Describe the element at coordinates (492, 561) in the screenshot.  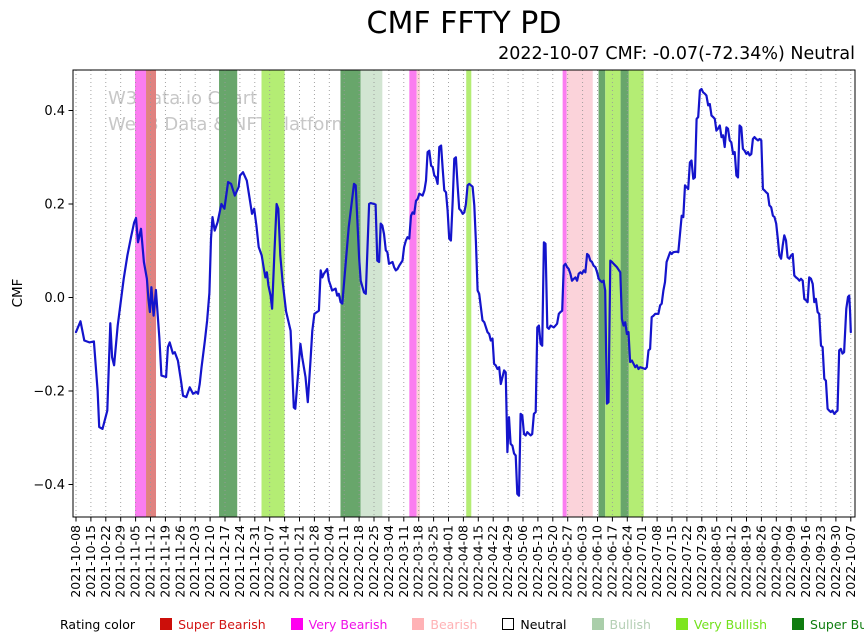
I see `x-tick-label: 2022-04-22` at that location.